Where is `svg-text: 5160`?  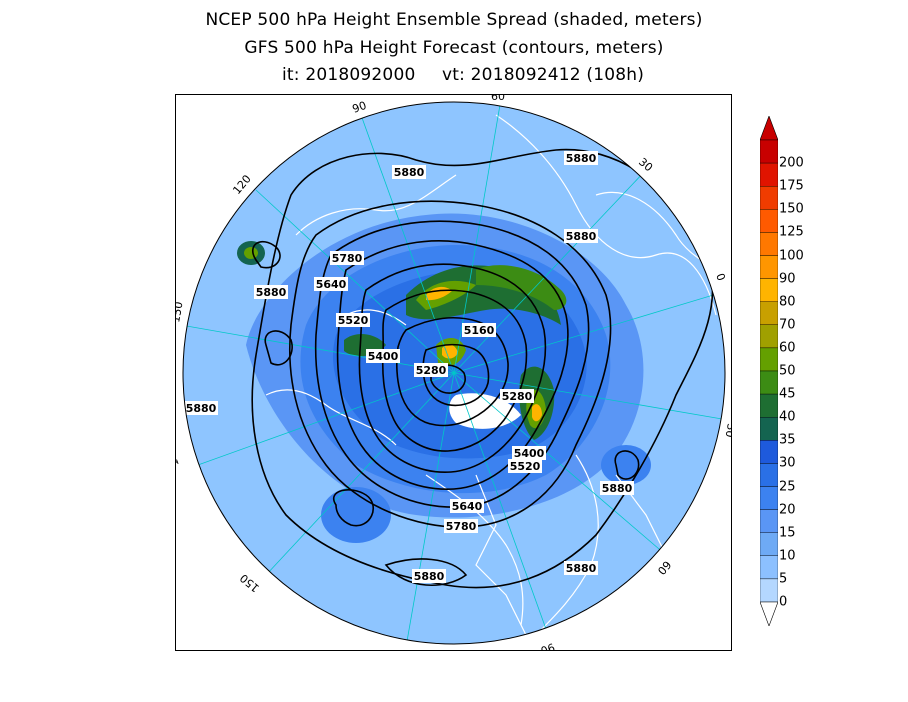 svg-text: 5160 is located at coordinates (479, 330).